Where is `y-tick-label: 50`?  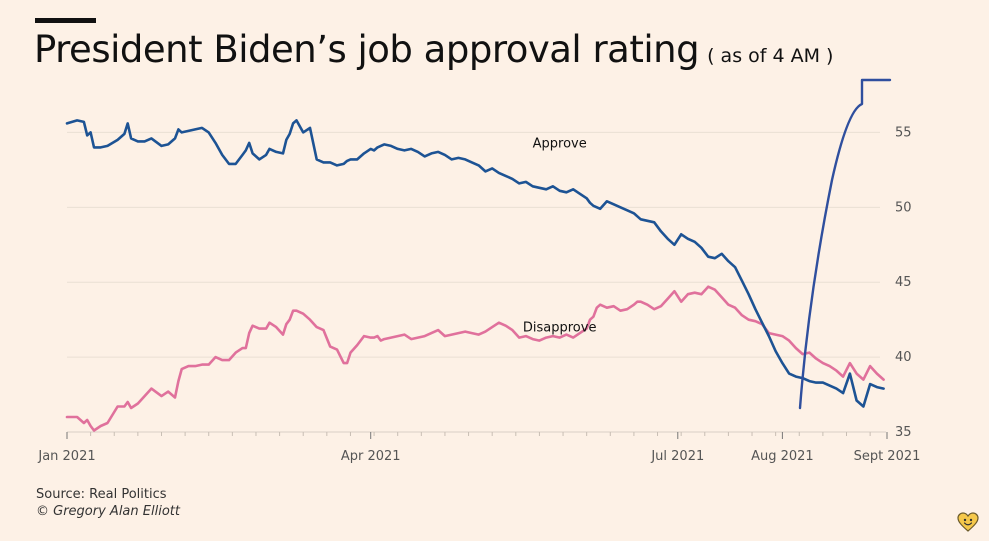
y-tick-label: 50 is located at coordinates (903, 207).